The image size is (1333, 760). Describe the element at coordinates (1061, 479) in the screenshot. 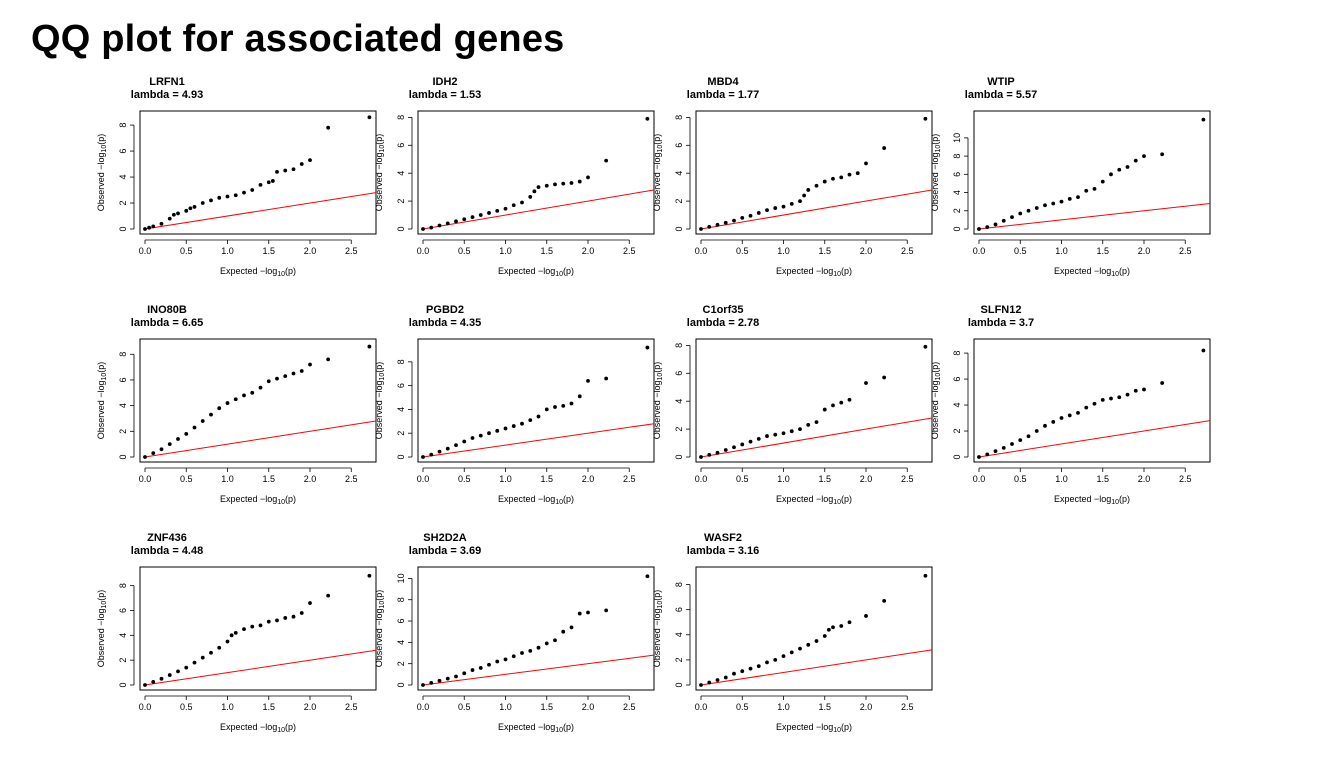

I see `x-tick-label: 1.0` at that location.